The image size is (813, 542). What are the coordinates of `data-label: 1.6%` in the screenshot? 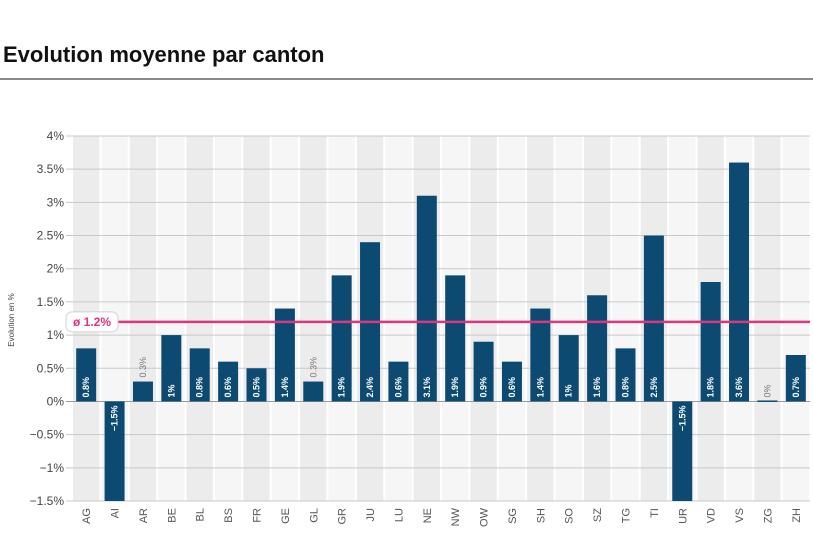 It's located at (597, 387).